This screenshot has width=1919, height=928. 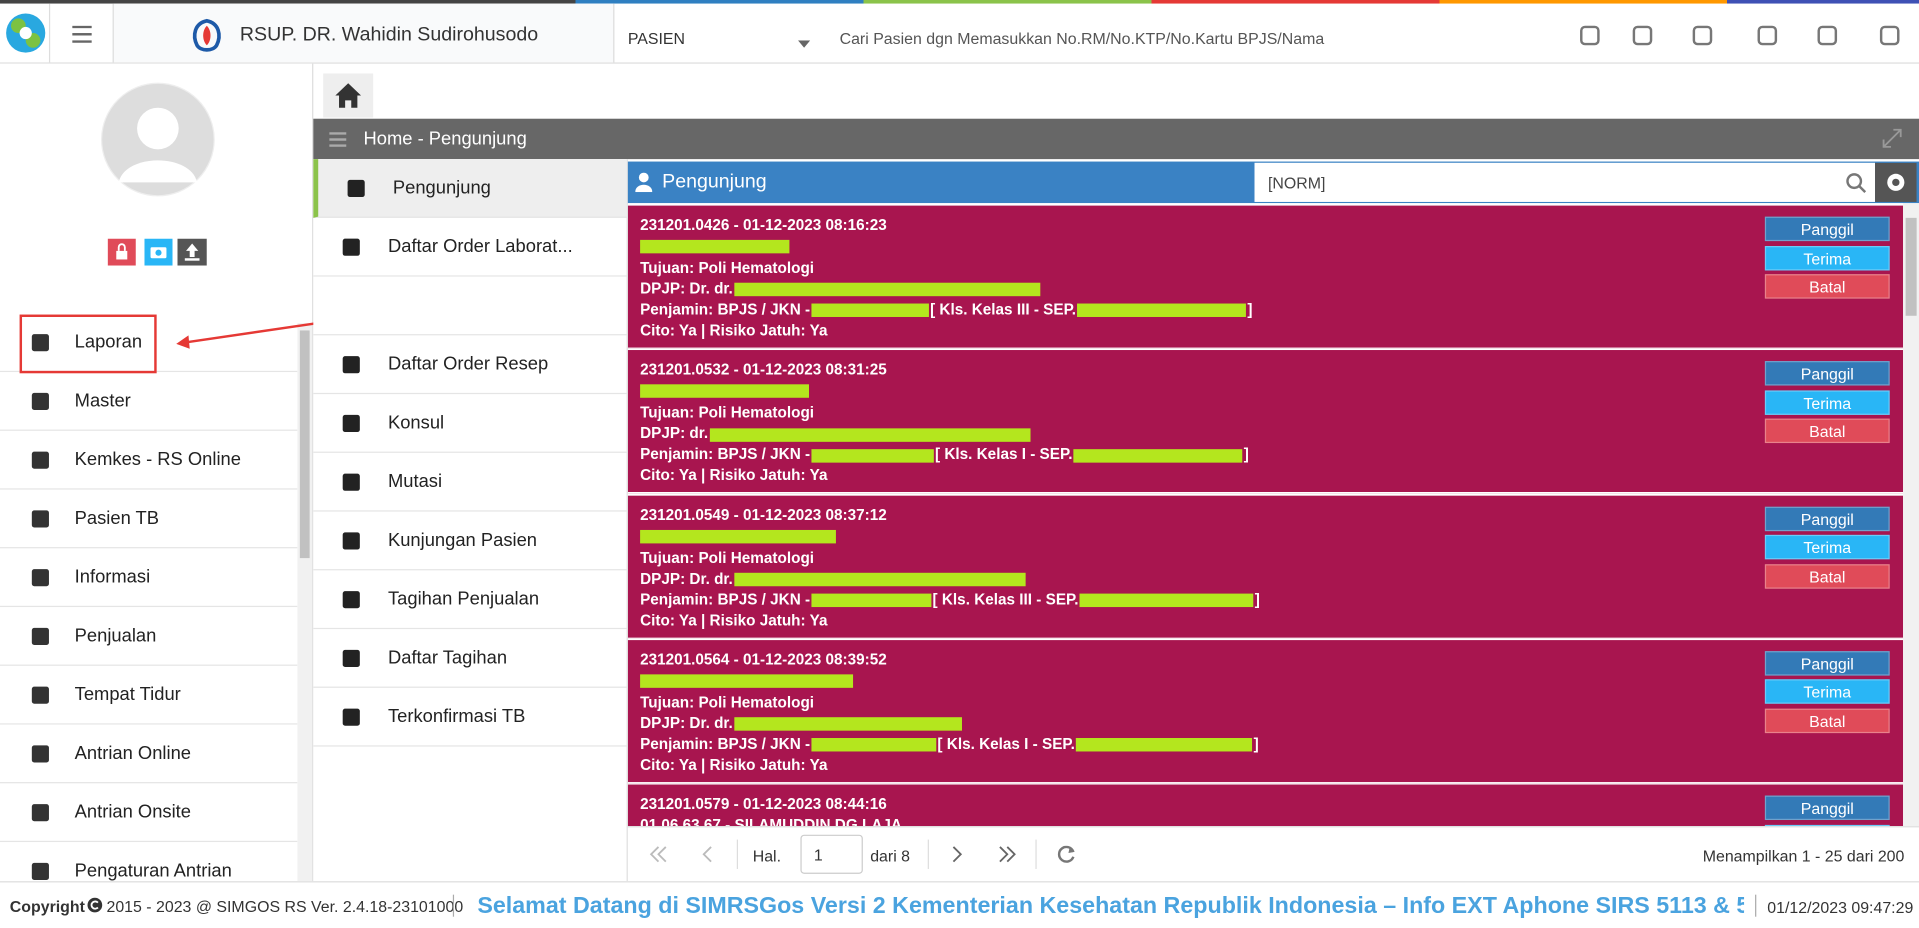 I want to click on kelas-text: [ Kls. Kelas III - SEP., so click(x=1003, y=310).